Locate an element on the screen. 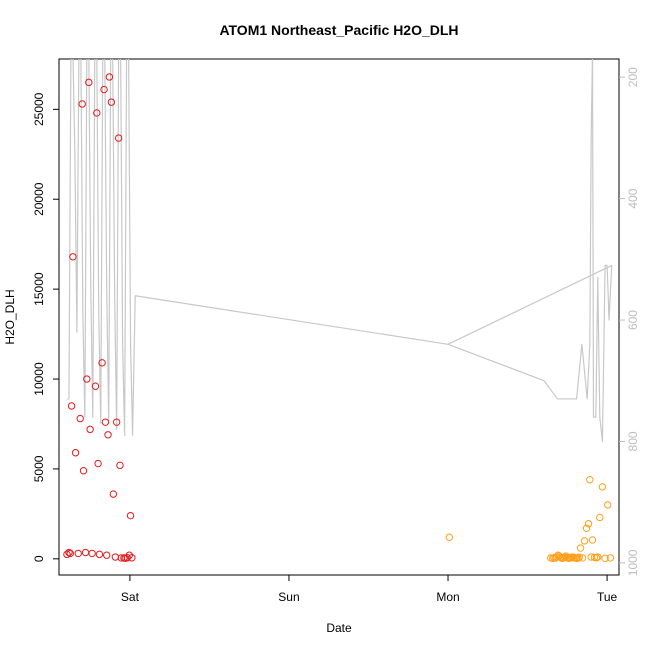 The image size is (650, 650). x-tick-label: Sat is located at coordinates (130, 597).